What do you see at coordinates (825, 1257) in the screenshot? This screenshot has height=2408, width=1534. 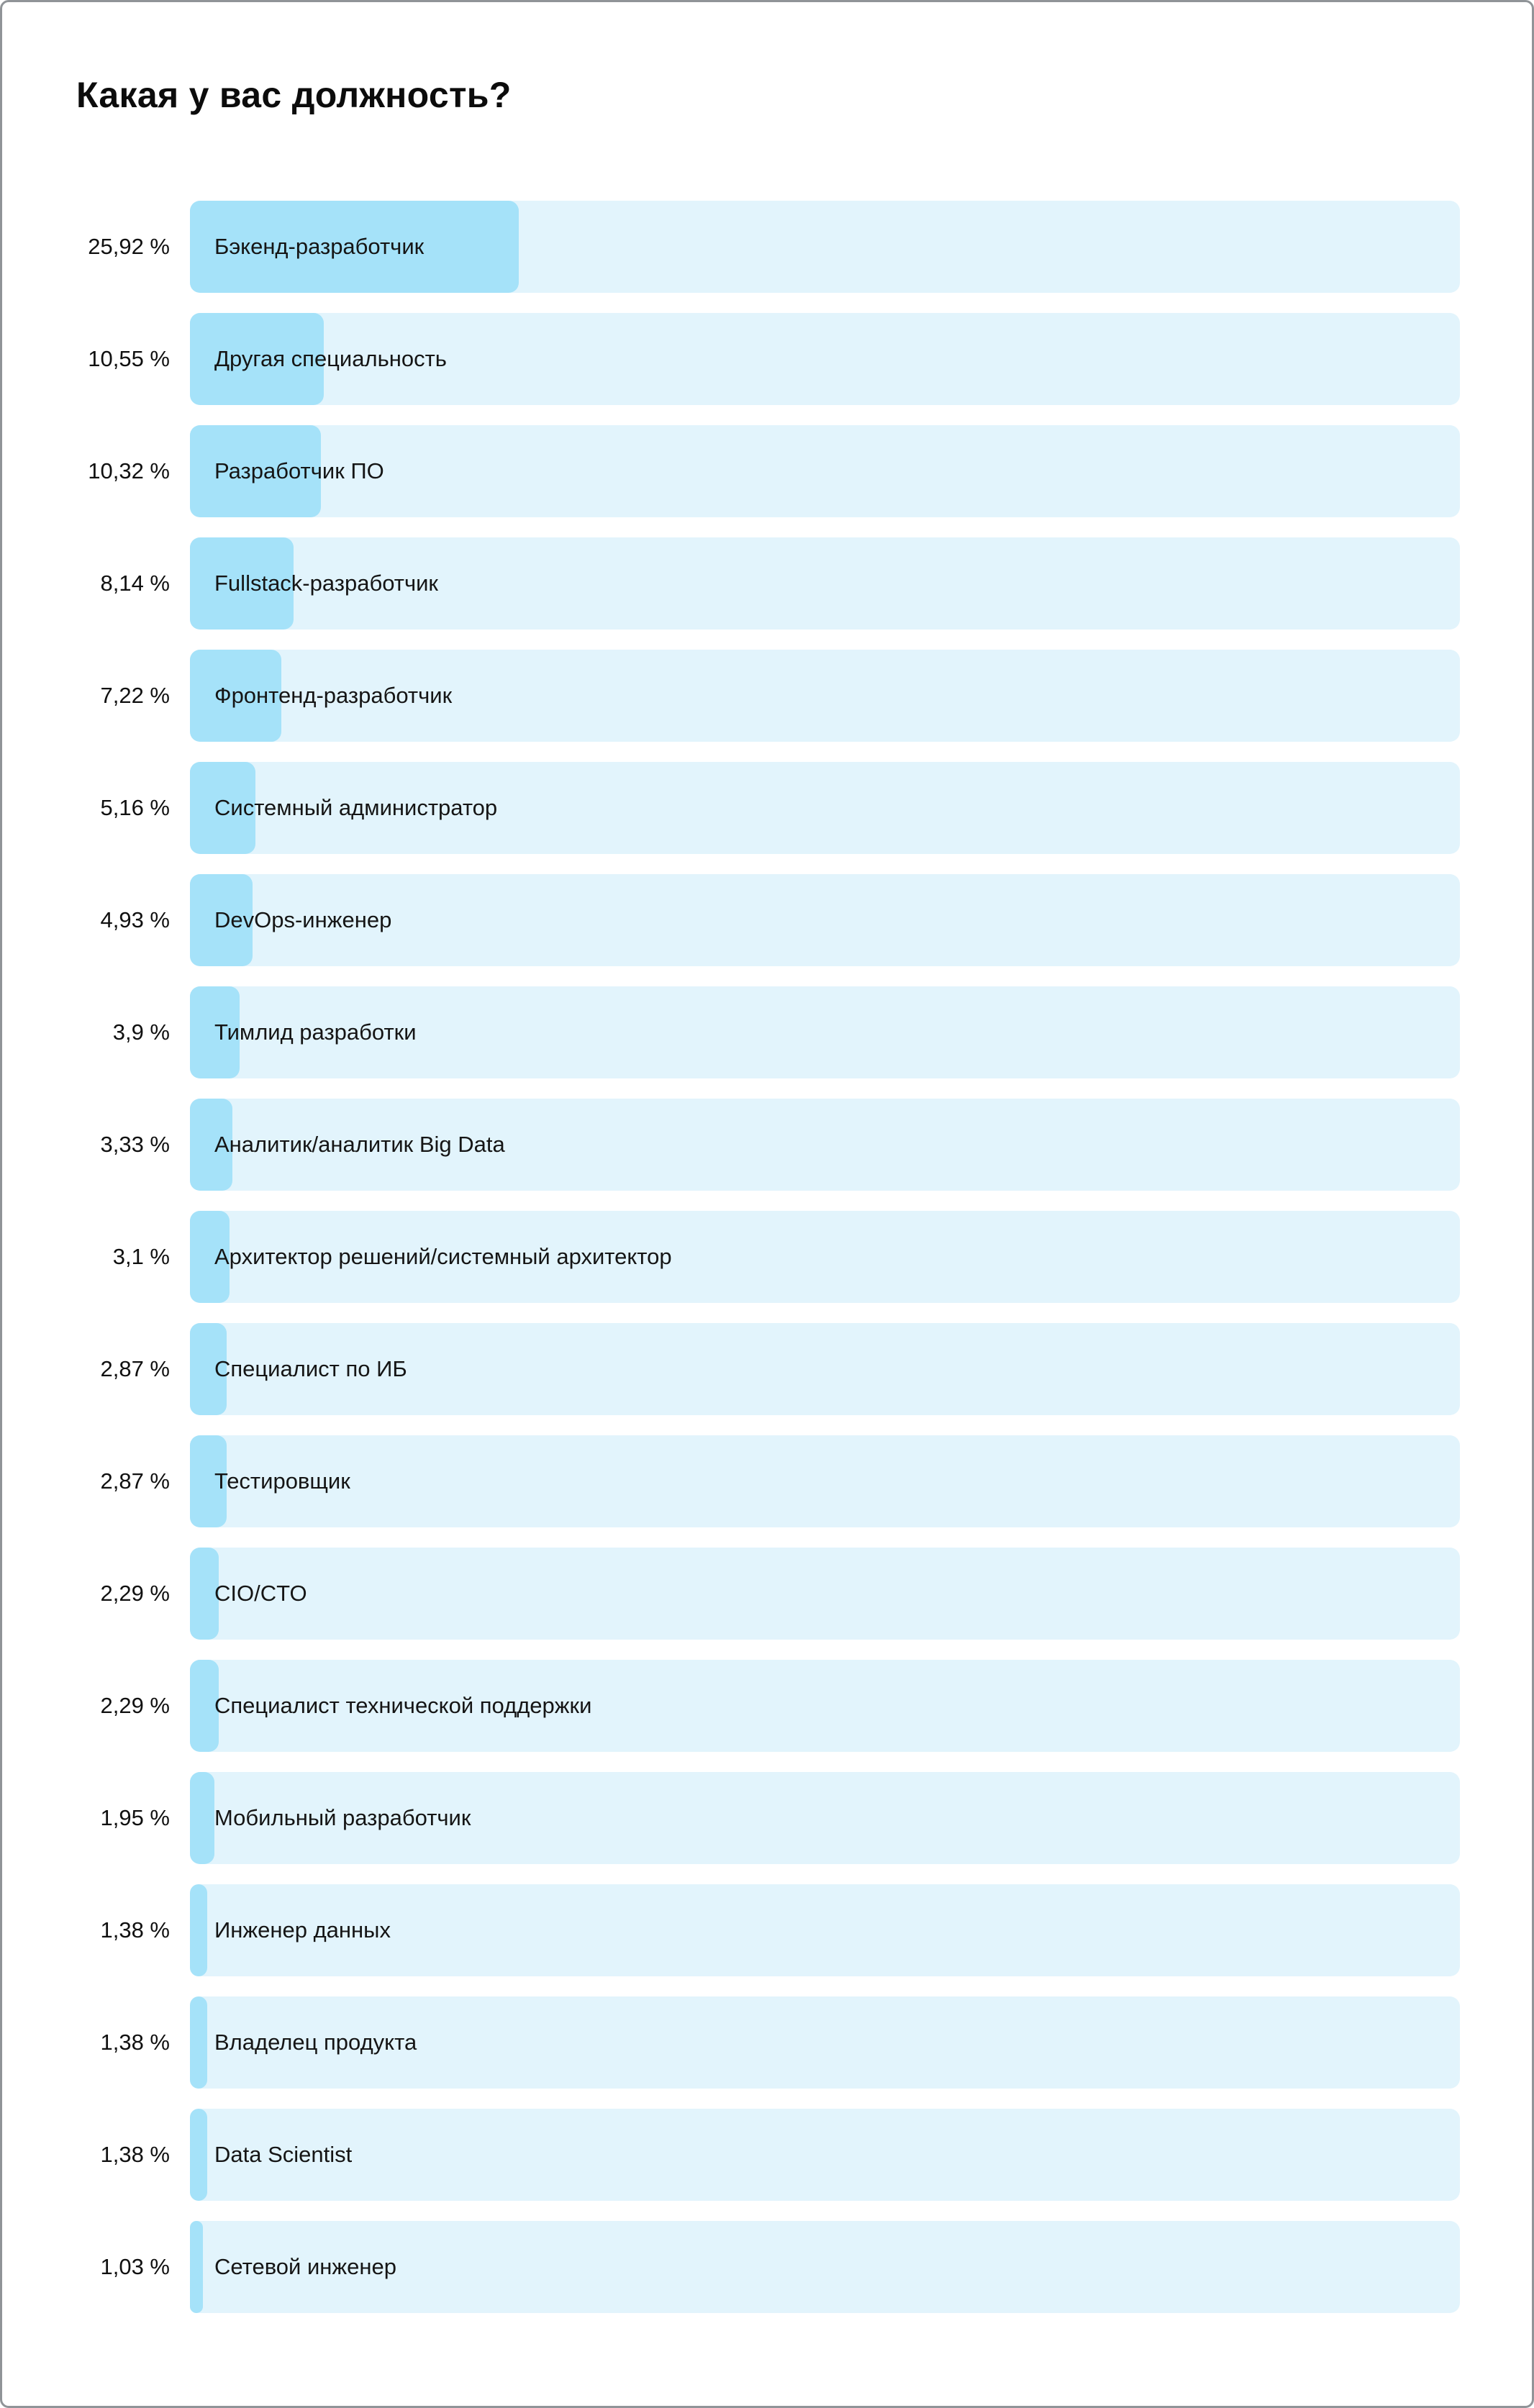 I see `bar-track: Архитектор решений/системный архитектор` at bounding box center [825, 1257].